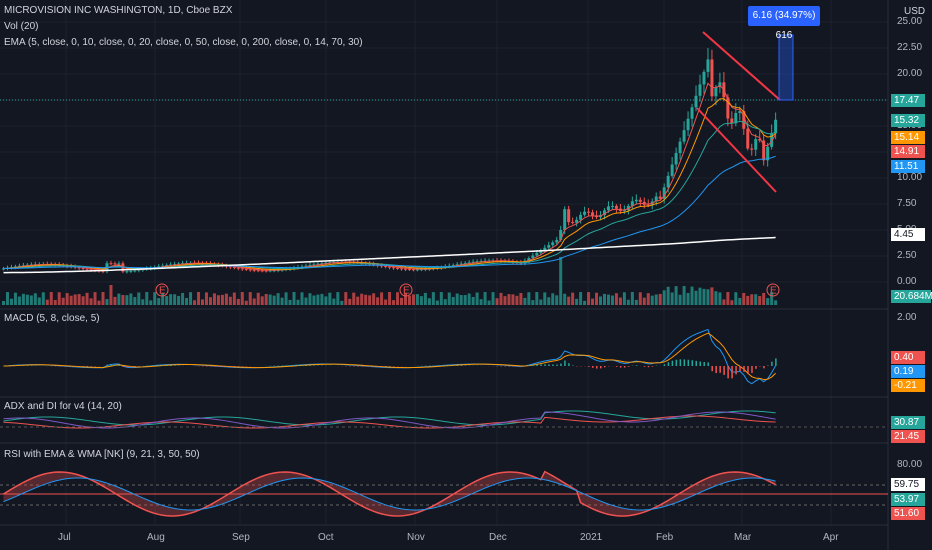 This screenshot has height=550, width=932. I want to click on price-tag: 11.51, so click(908, 166).